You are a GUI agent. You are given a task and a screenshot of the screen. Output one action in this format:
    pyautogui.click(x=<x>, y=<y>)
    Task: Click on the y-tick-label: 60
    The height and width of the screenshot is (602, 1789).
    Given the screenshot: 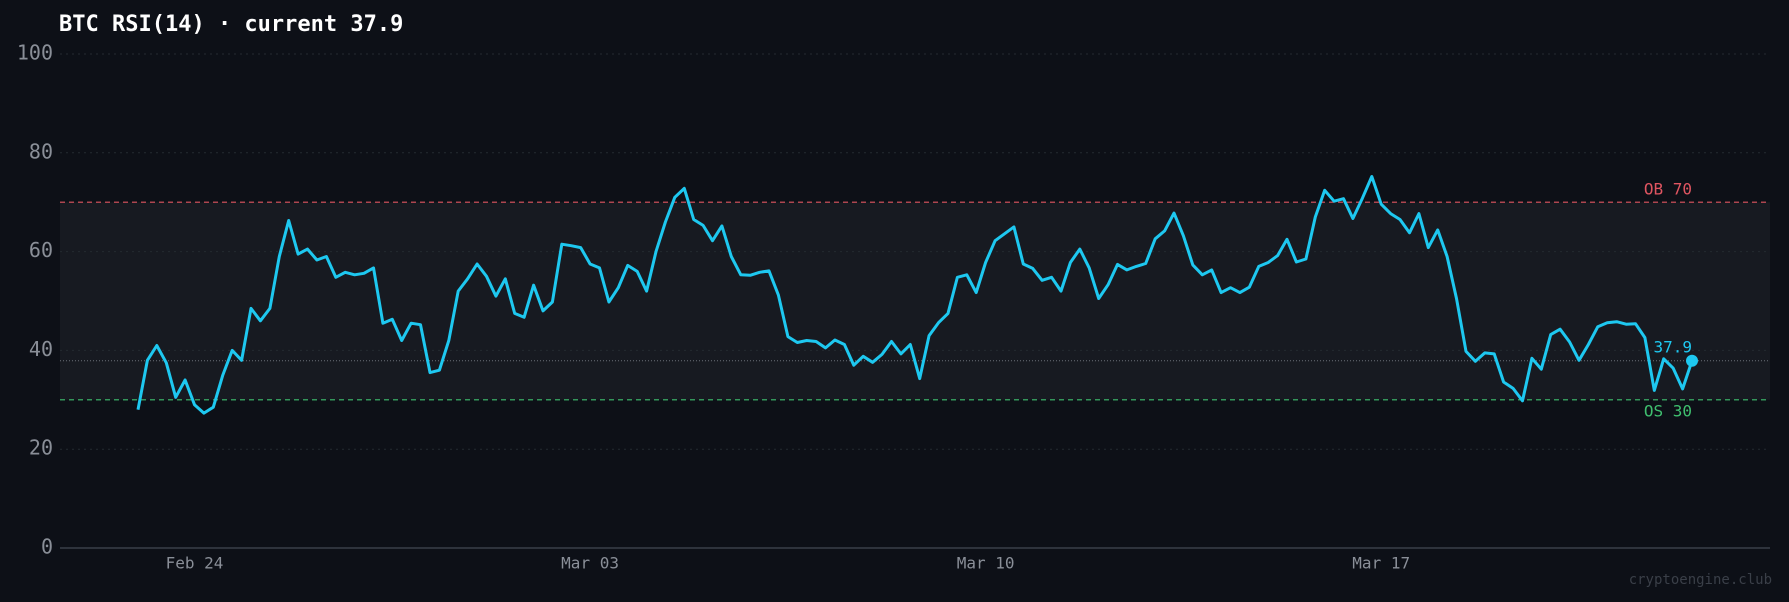 What is the action you would take?
    pyautogui.click(x=41, y=250)
    